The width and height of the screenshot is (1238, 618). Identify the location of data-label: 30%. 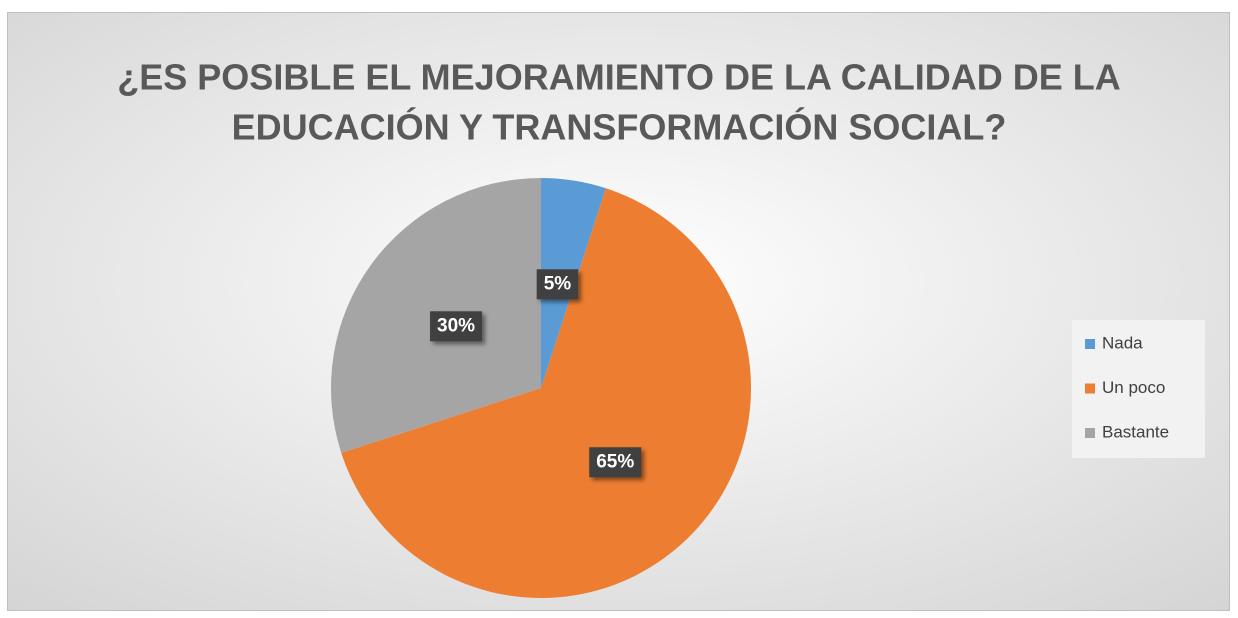
(456, 325).